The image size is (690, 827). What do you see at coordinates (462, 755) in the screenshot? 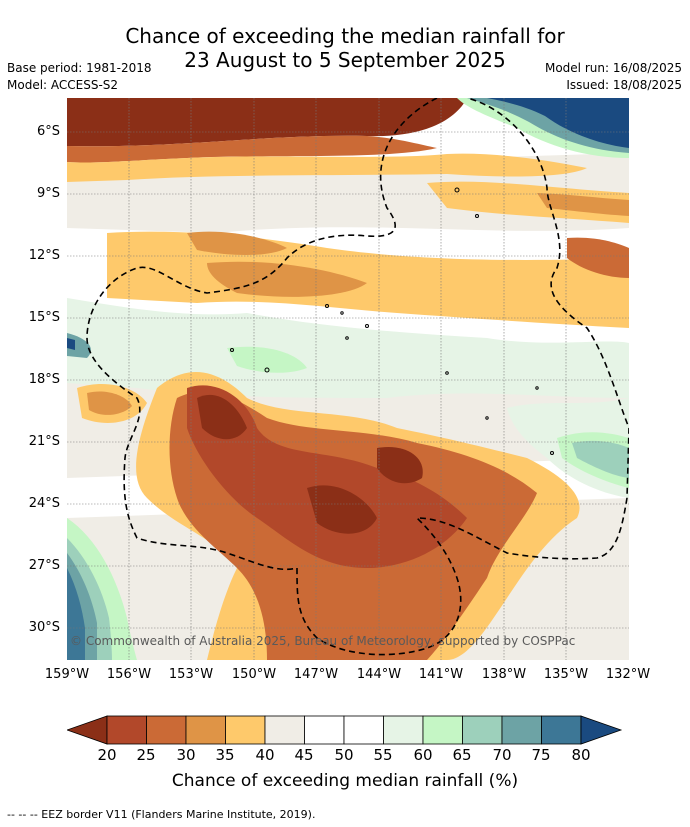
I see `colorbar-tick: 65` at bounding box center [462, 755].